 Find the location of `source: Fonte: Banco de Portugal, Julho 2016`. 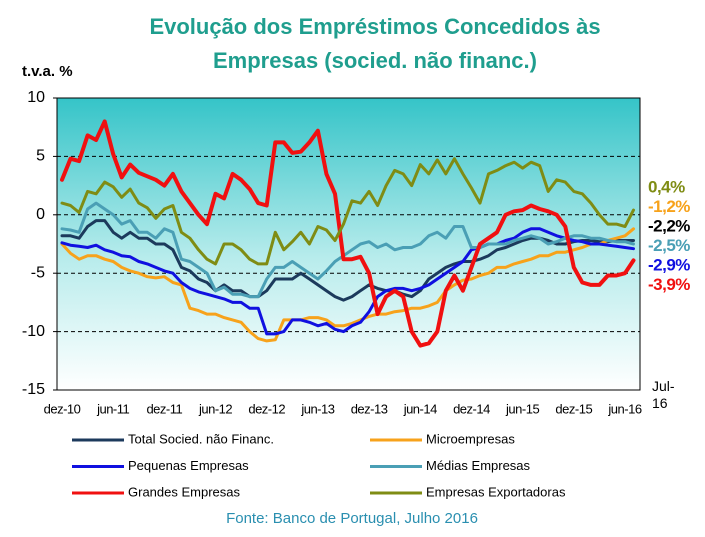

source: Fonte: Banco de Portugal, Julho 2016 is located at coordinates (352, 518).